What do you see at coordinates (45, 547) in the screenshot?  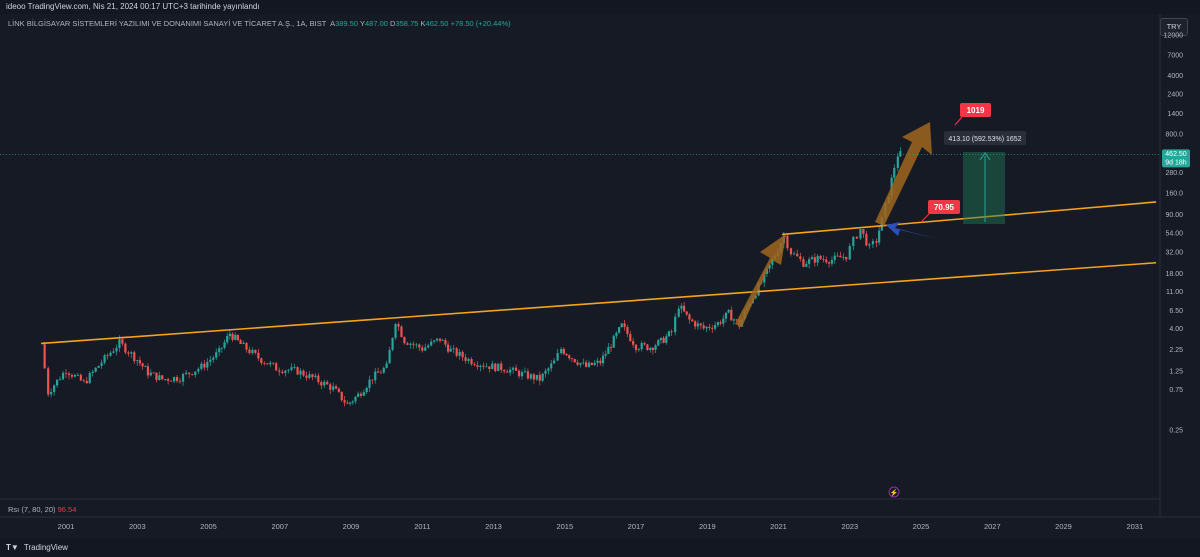 I see `footer-brand: TradingView` at bounding box center [45, 547].